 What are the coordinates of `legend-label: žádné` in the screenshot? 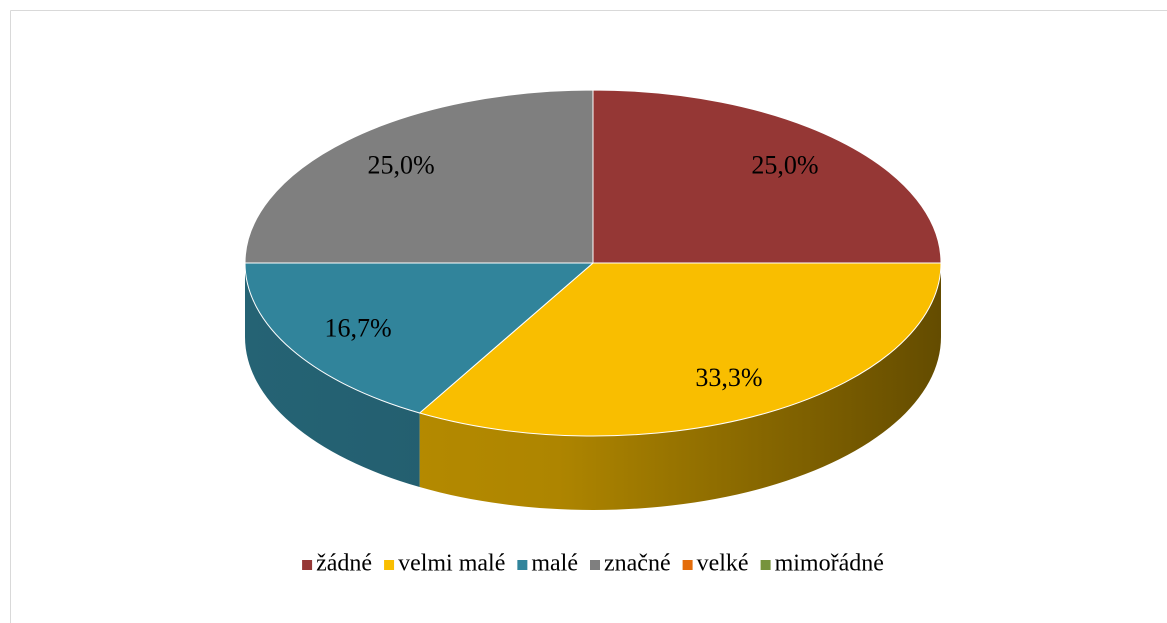 It's located at (344, 564).